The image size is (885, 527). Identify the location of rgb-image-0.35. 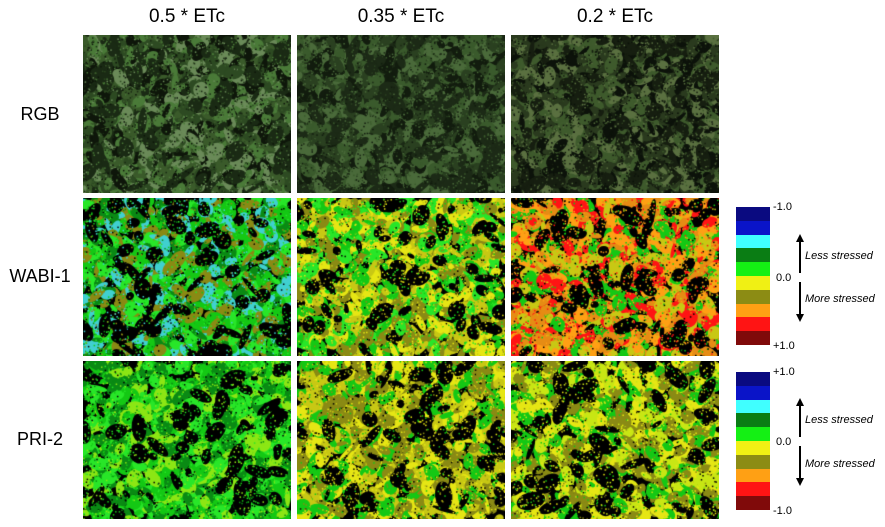
(401, 114).